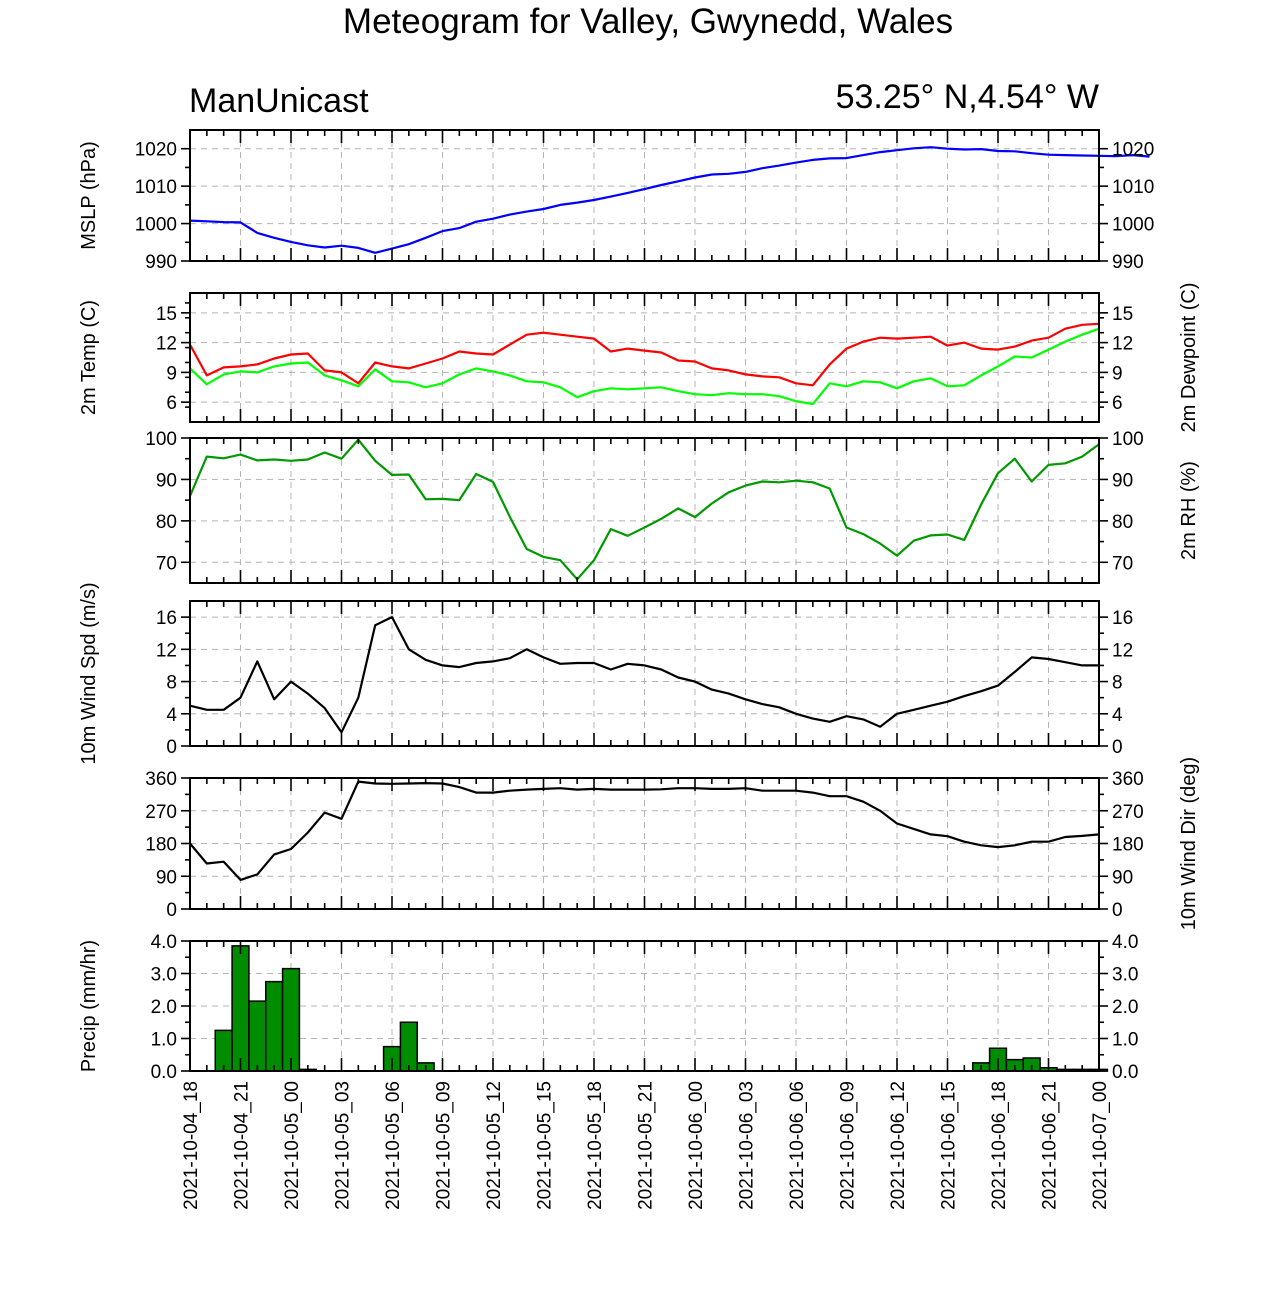  Describe the element at coordinates (161, 262) in the screenshot. I see `y-tick-label-left: 990` at that location.